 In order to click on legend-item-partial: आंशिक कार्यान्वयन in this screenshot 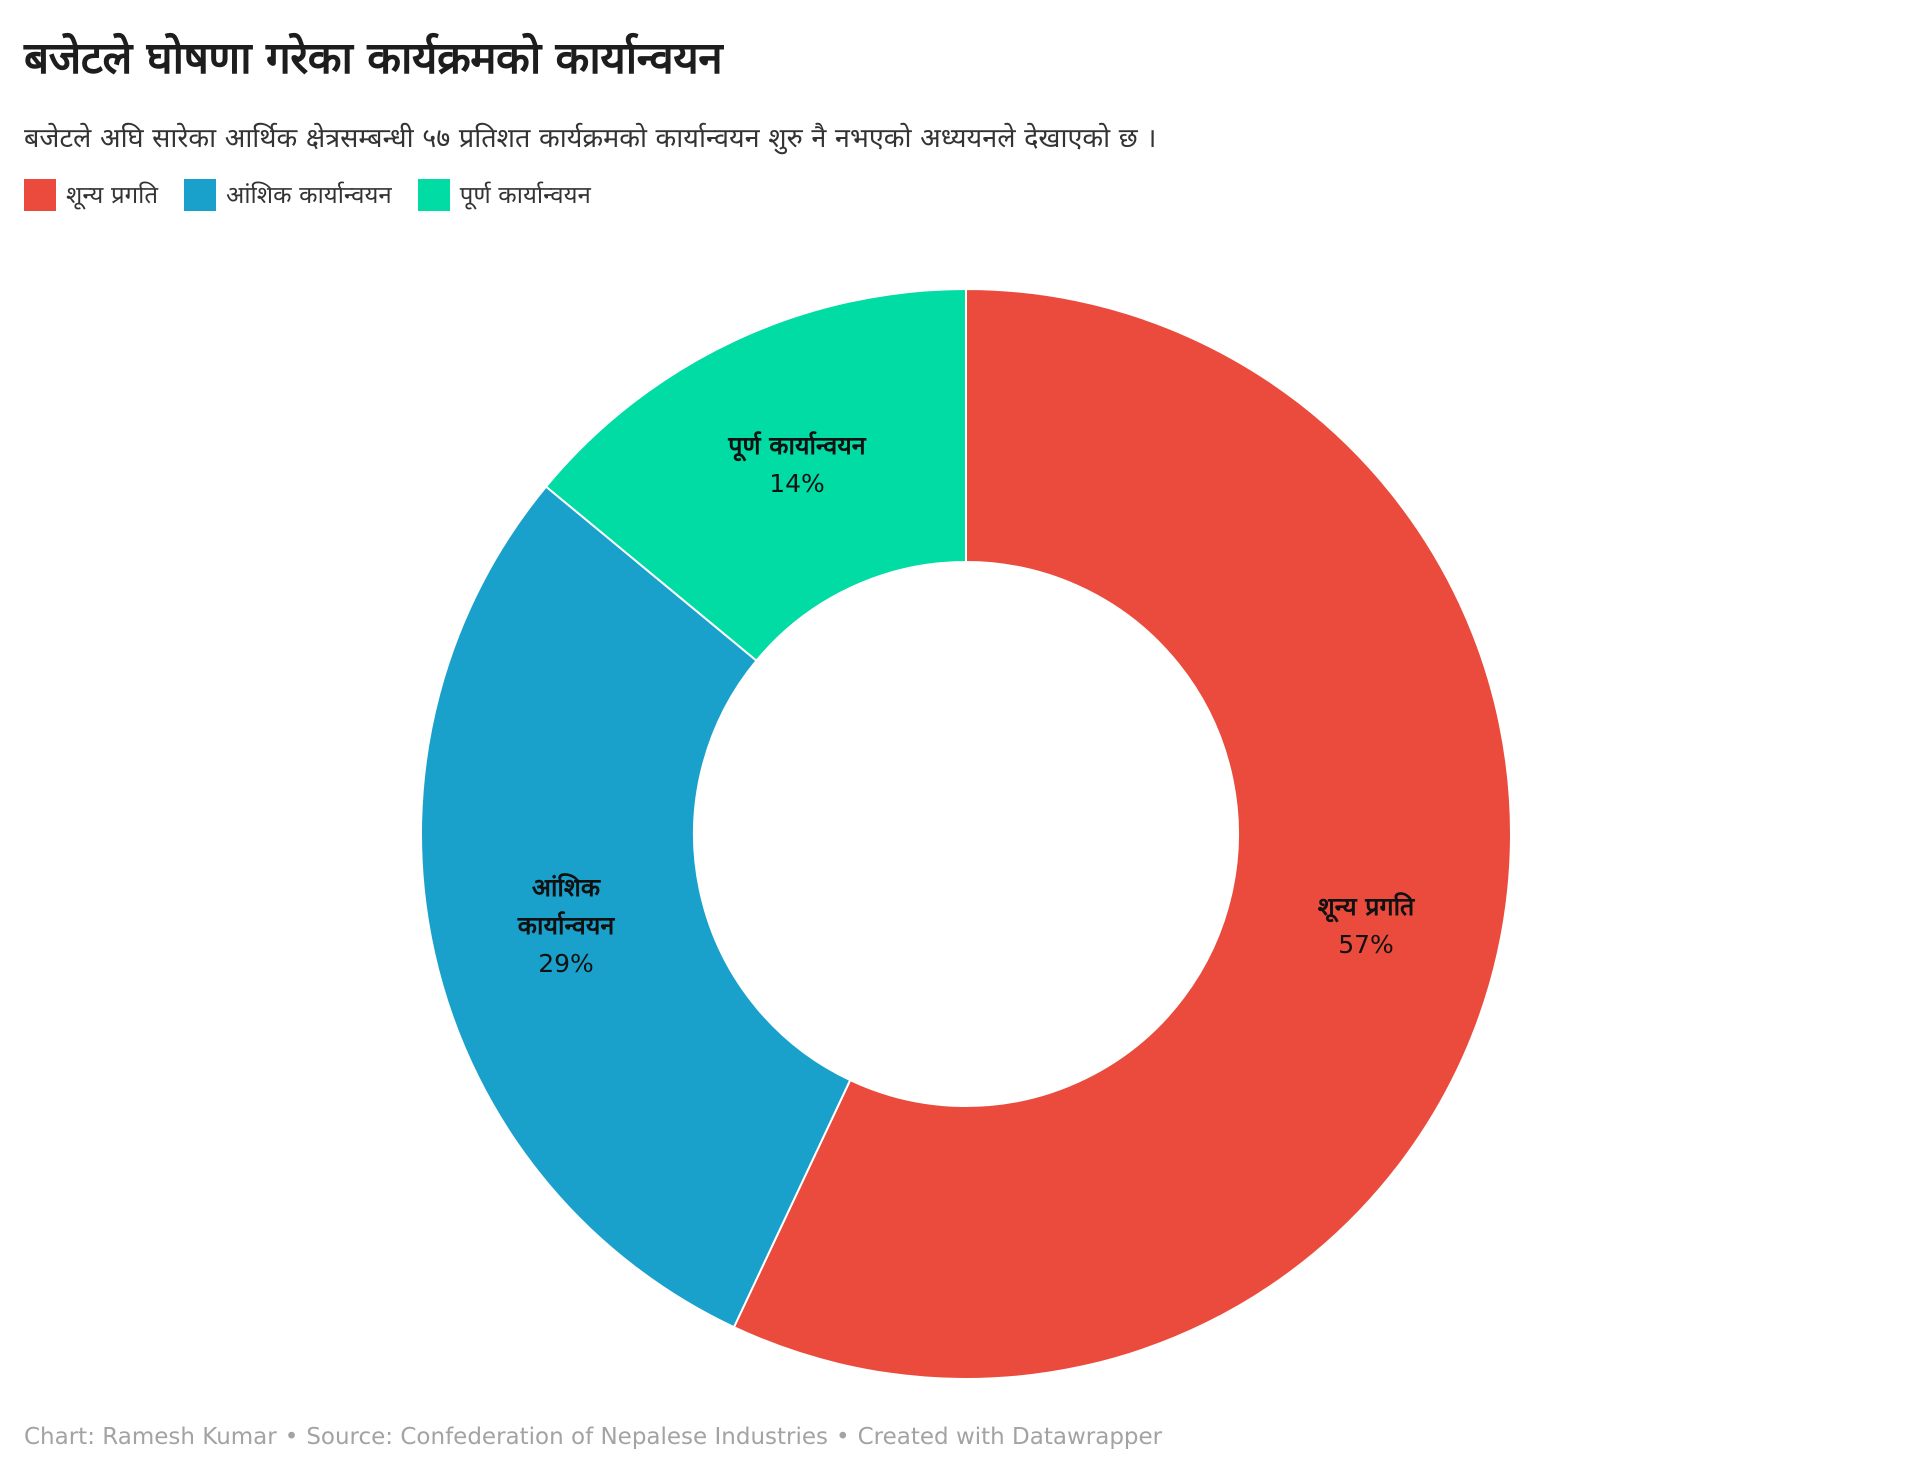, I will do `click(288, 194)`.